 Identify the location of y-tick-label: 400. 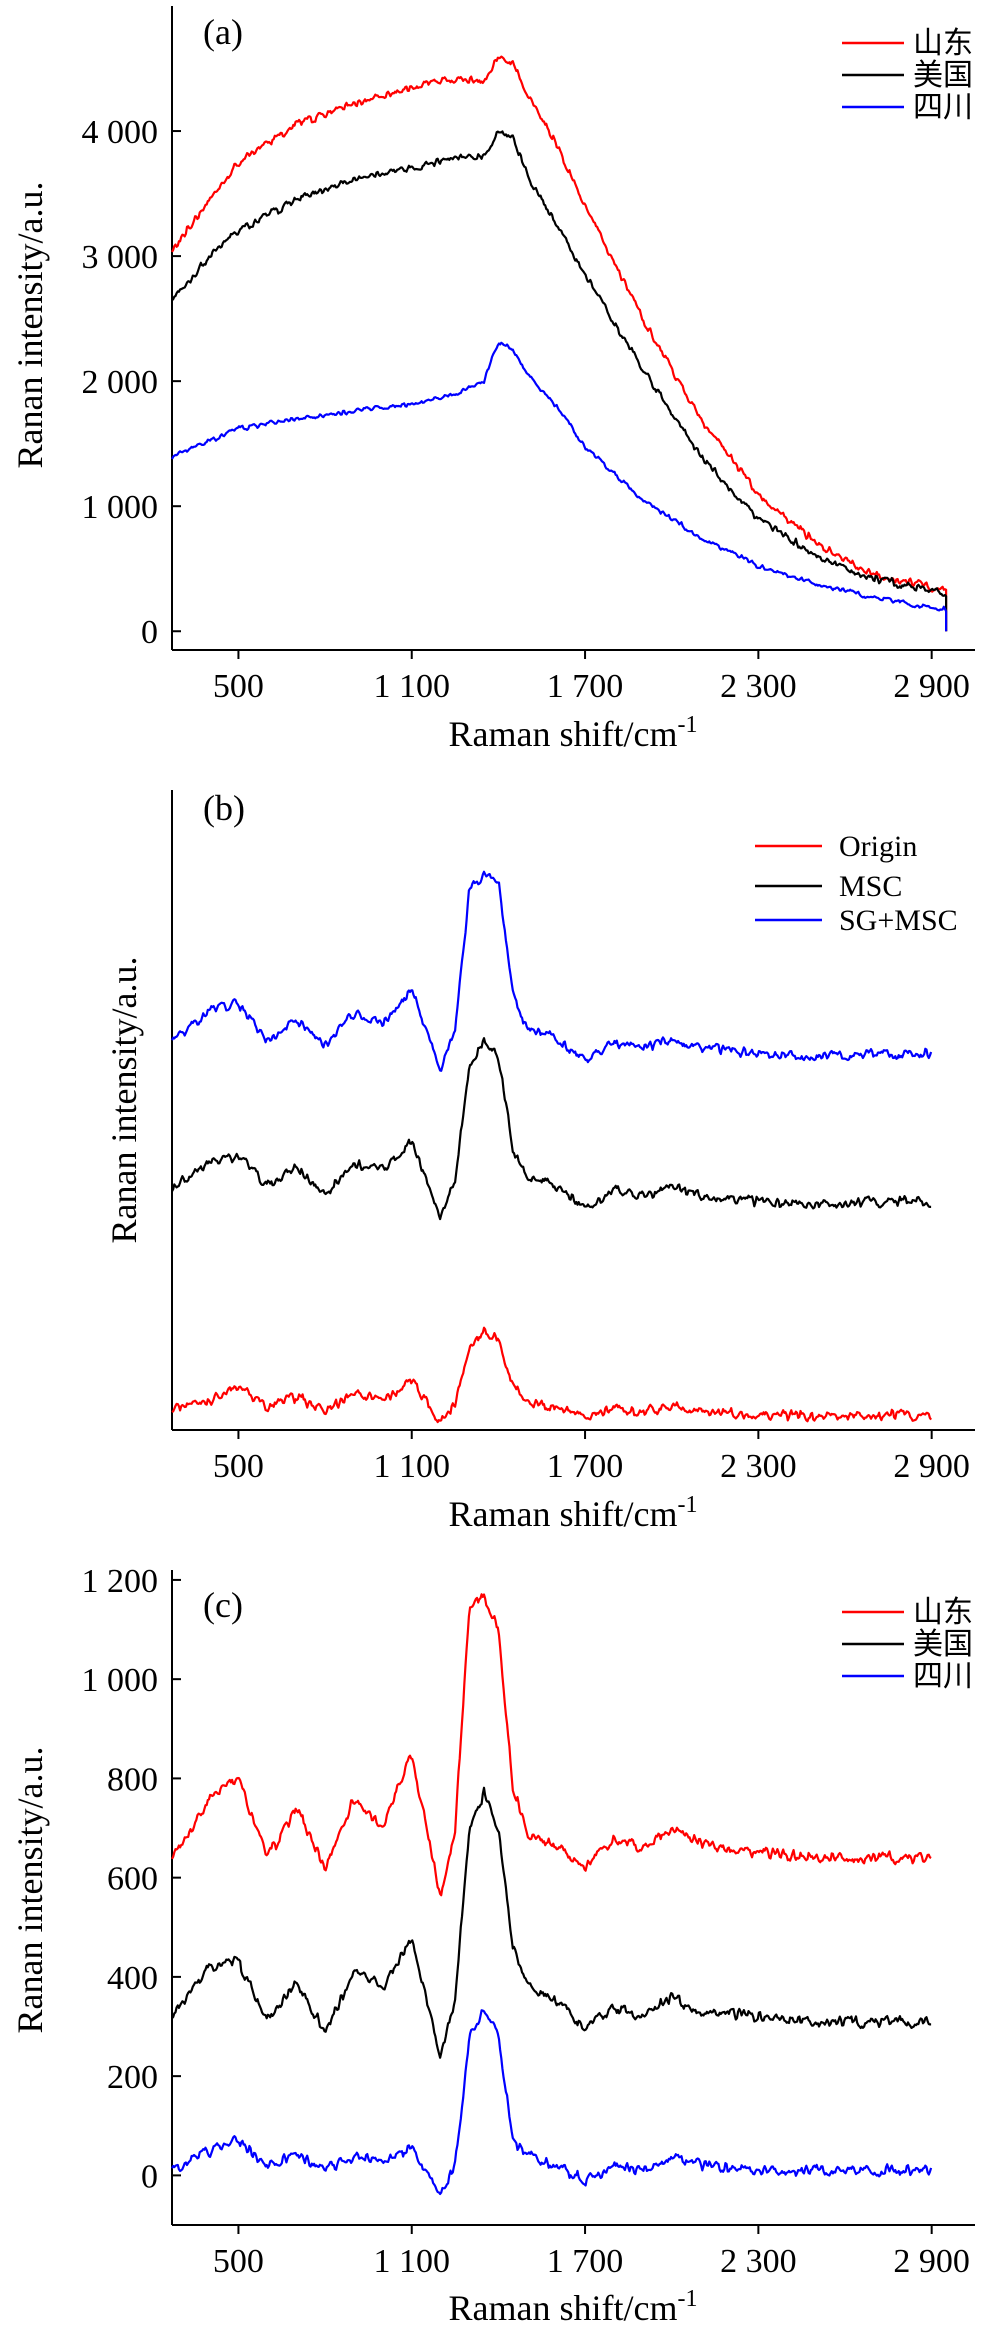
(132, 1978).